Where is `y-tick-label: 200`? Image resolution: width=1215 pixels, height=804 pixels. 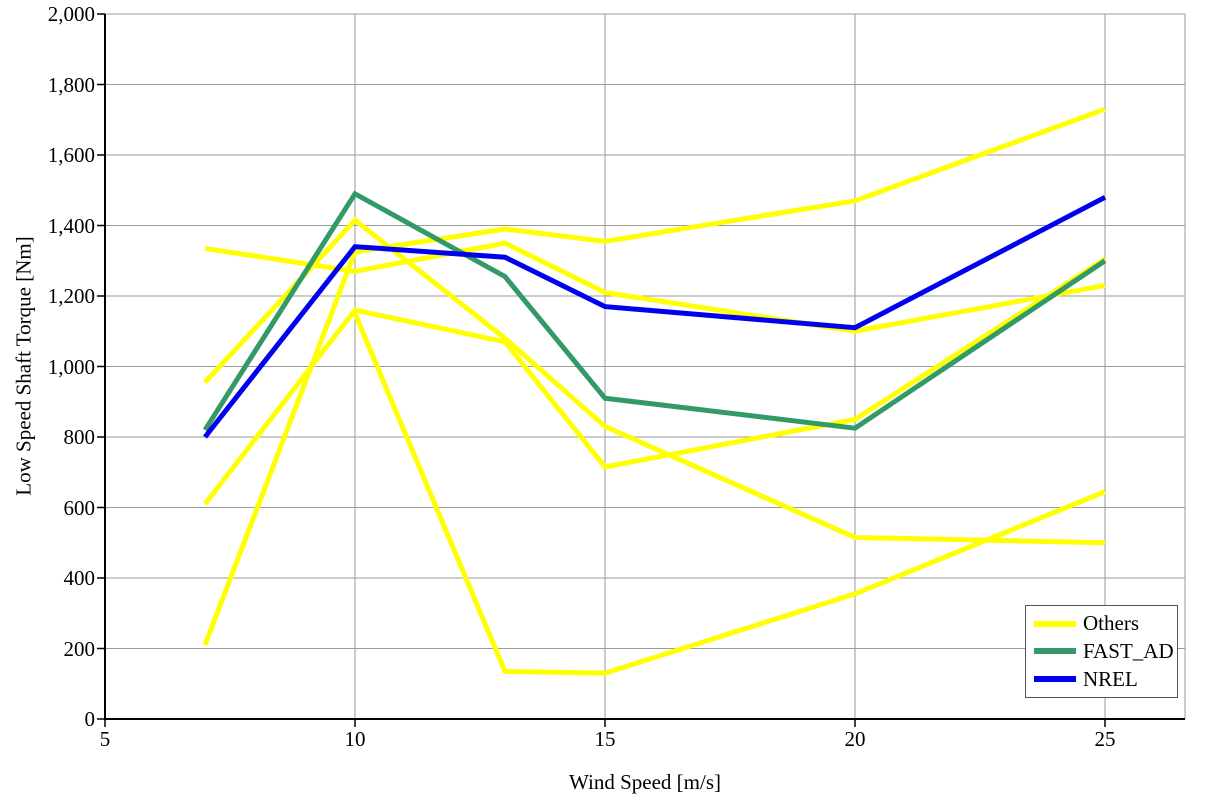 y-tick-label: 200 is located at coordinates (79, 648).